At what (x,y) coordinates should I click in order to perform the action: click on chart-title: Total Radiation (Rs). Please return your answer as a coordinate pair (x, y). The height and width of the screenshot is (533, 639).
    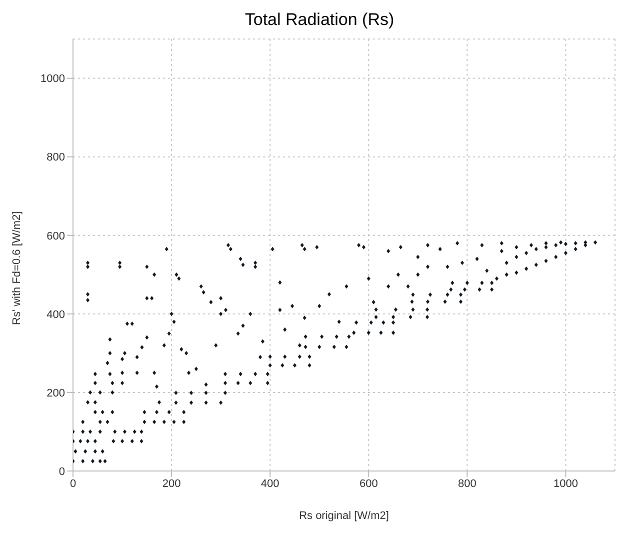
    Looking at the image, I should click on (320, 20).